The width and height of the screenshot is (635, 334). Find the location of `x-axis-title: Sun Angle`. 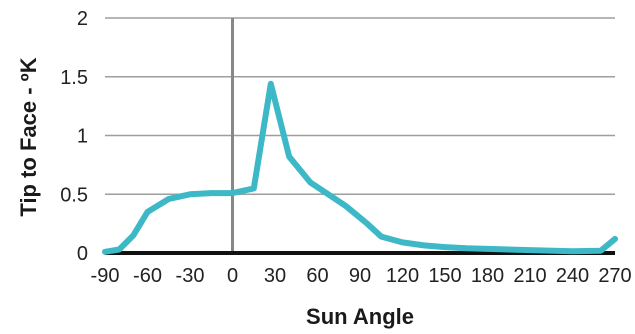

x-axis-title: Sun Angle is located at coordinates (360, 316).